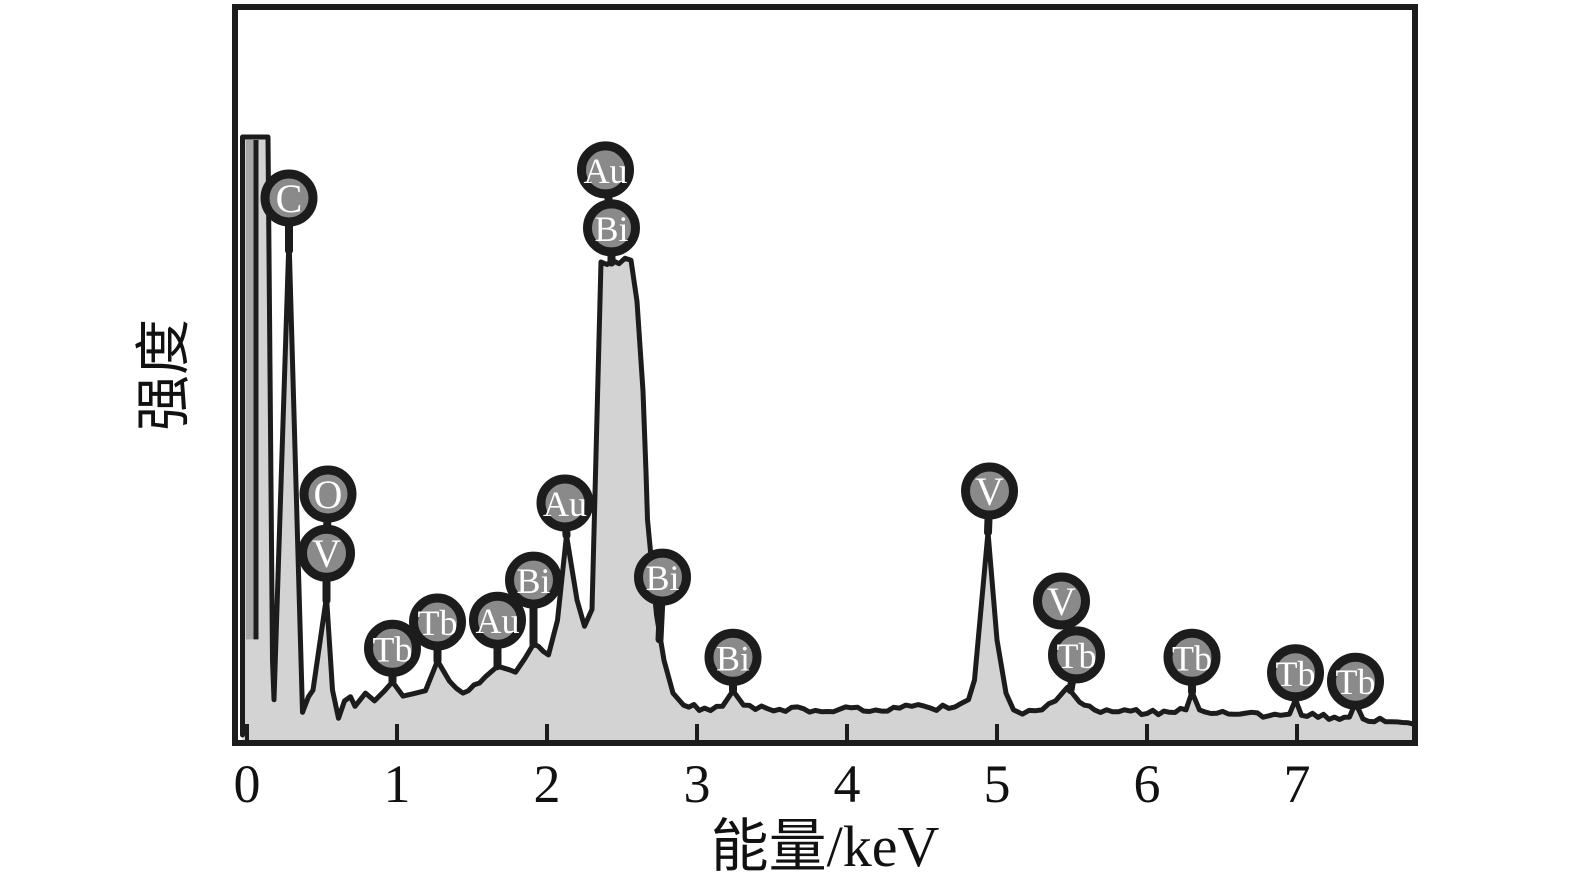 The image size is (1575, 890). What do you see at coordinates (697, 784) in the screenshot?
I see `x-axis-tick-label: 3` at bounding box center [697, 784].